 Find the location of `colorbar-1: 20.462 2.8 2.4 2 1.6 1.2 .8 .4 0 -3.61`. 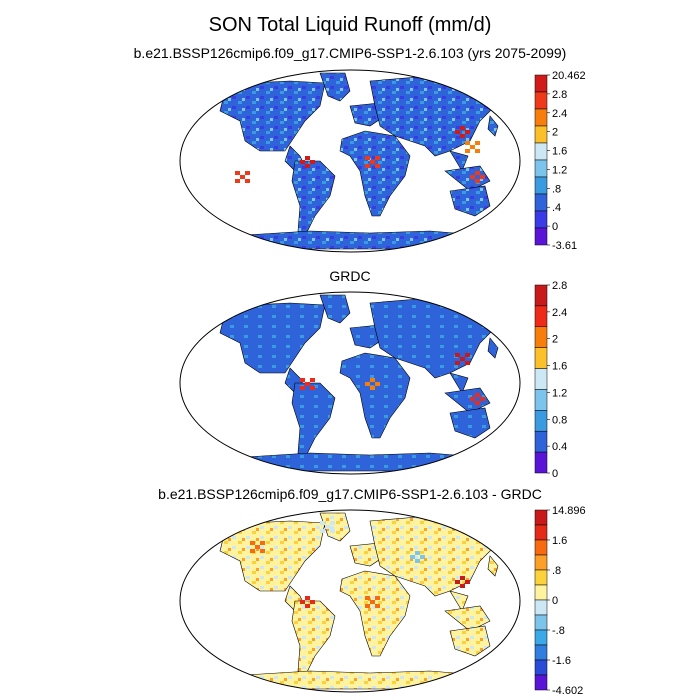

colorbar-1: 20.462 2.8 2.4 2 1.6 1.2 .8 .4 0 -3.61 is located at coordinates (560, 161).